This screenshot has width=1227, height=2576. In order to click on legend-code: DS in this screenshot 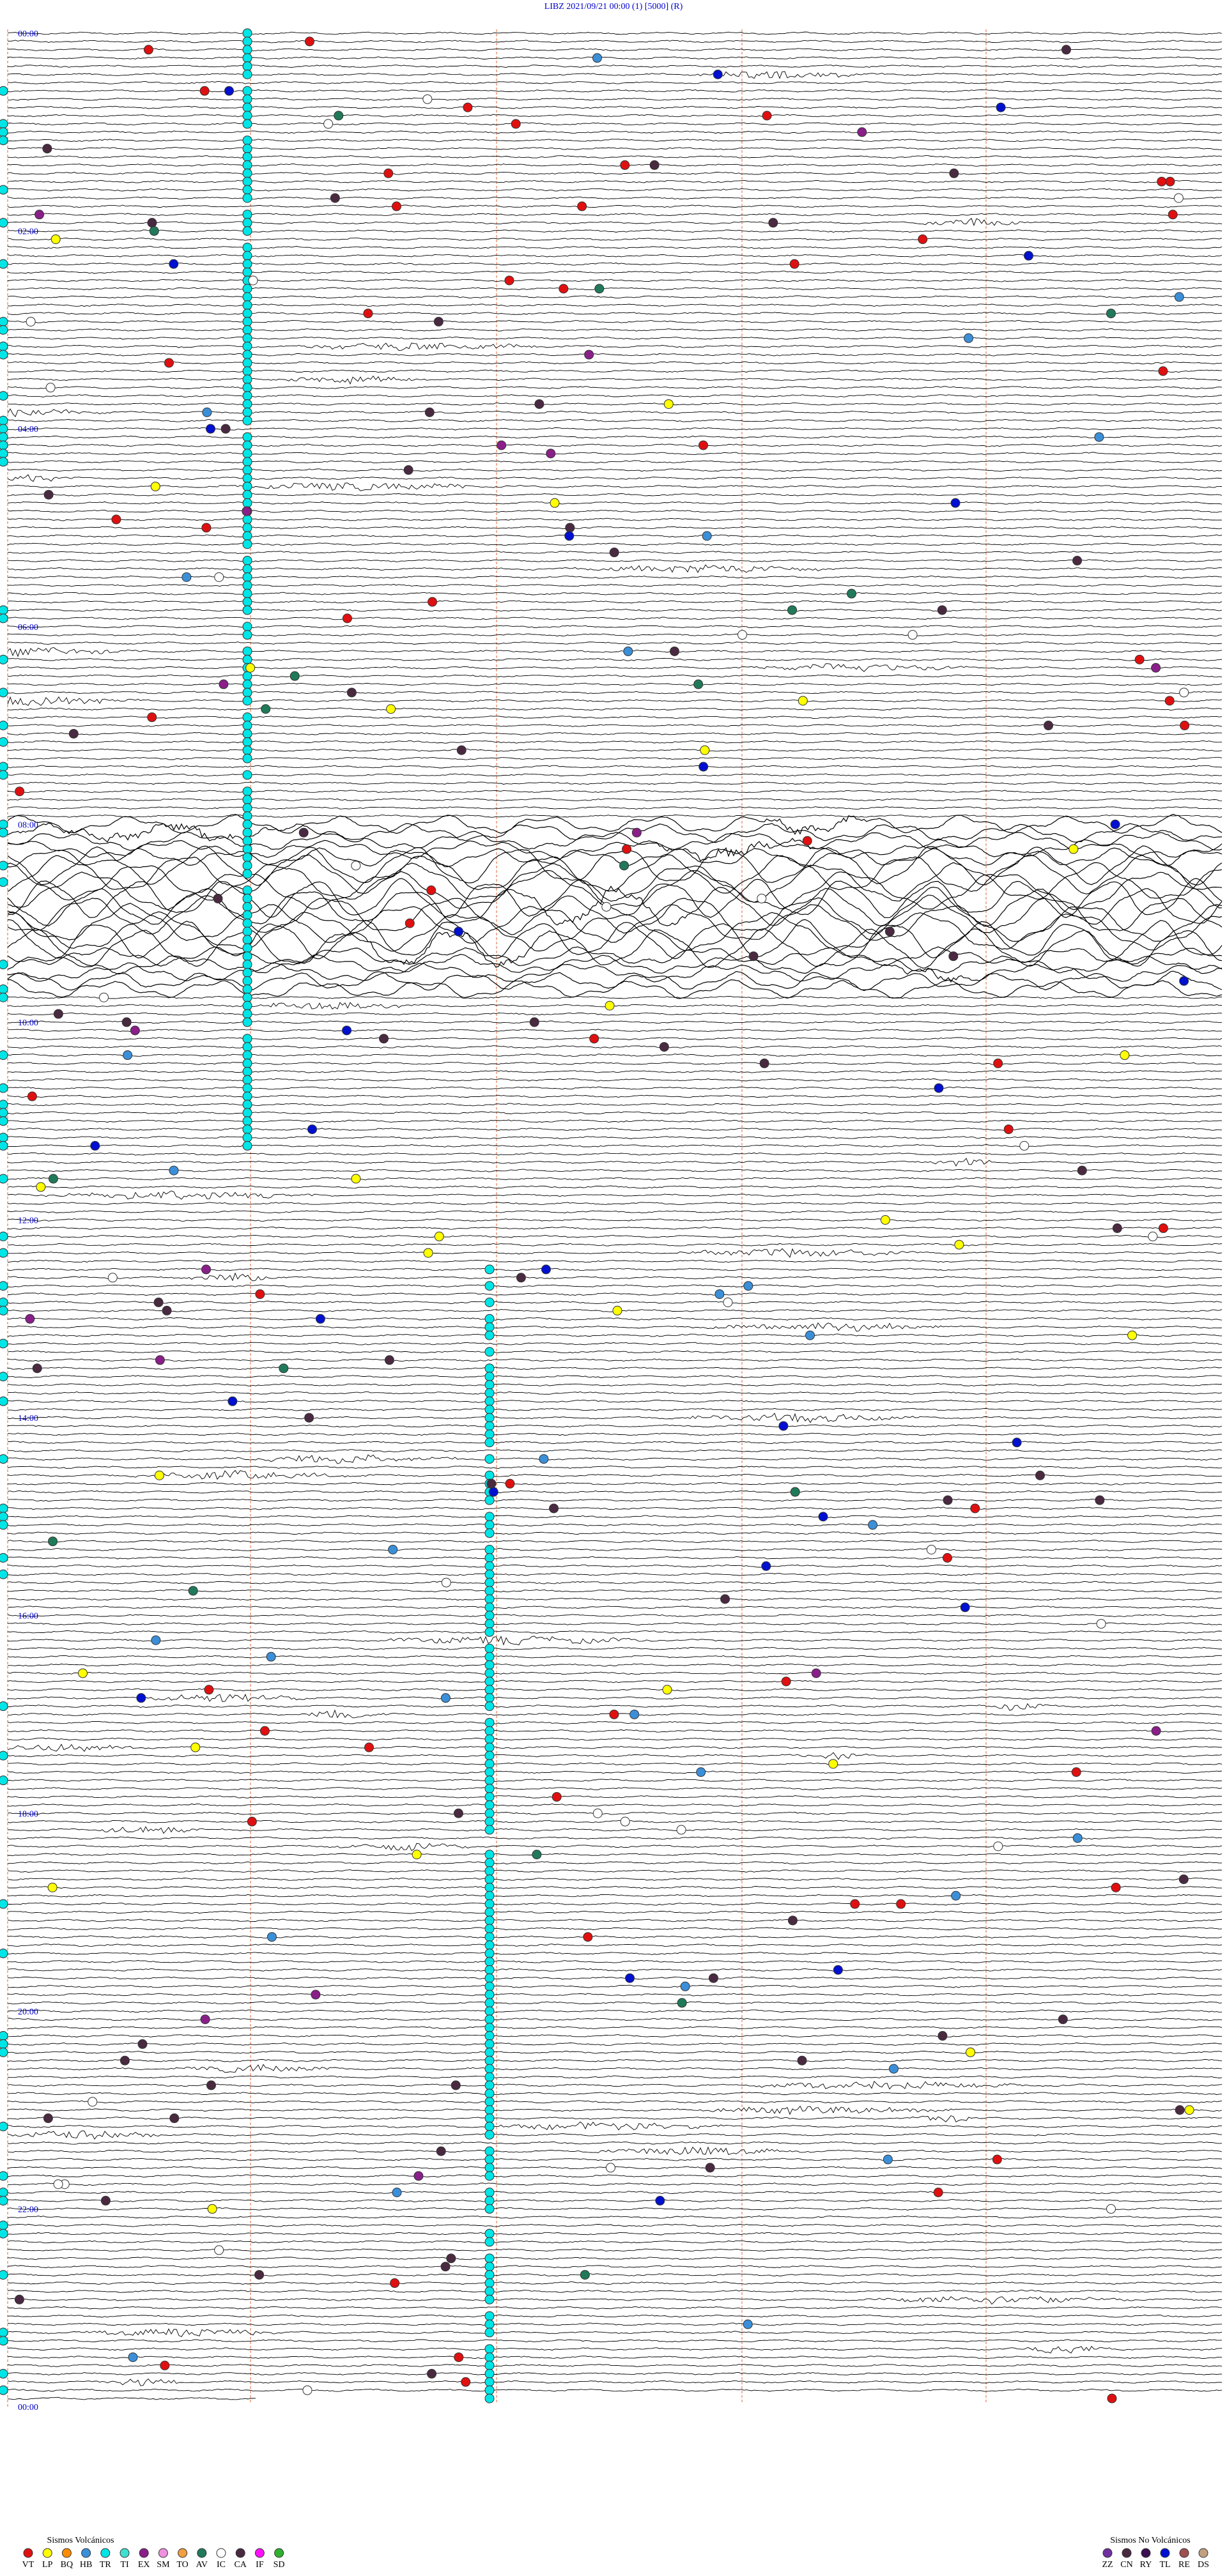, I will do `click(1203, 2565)`.